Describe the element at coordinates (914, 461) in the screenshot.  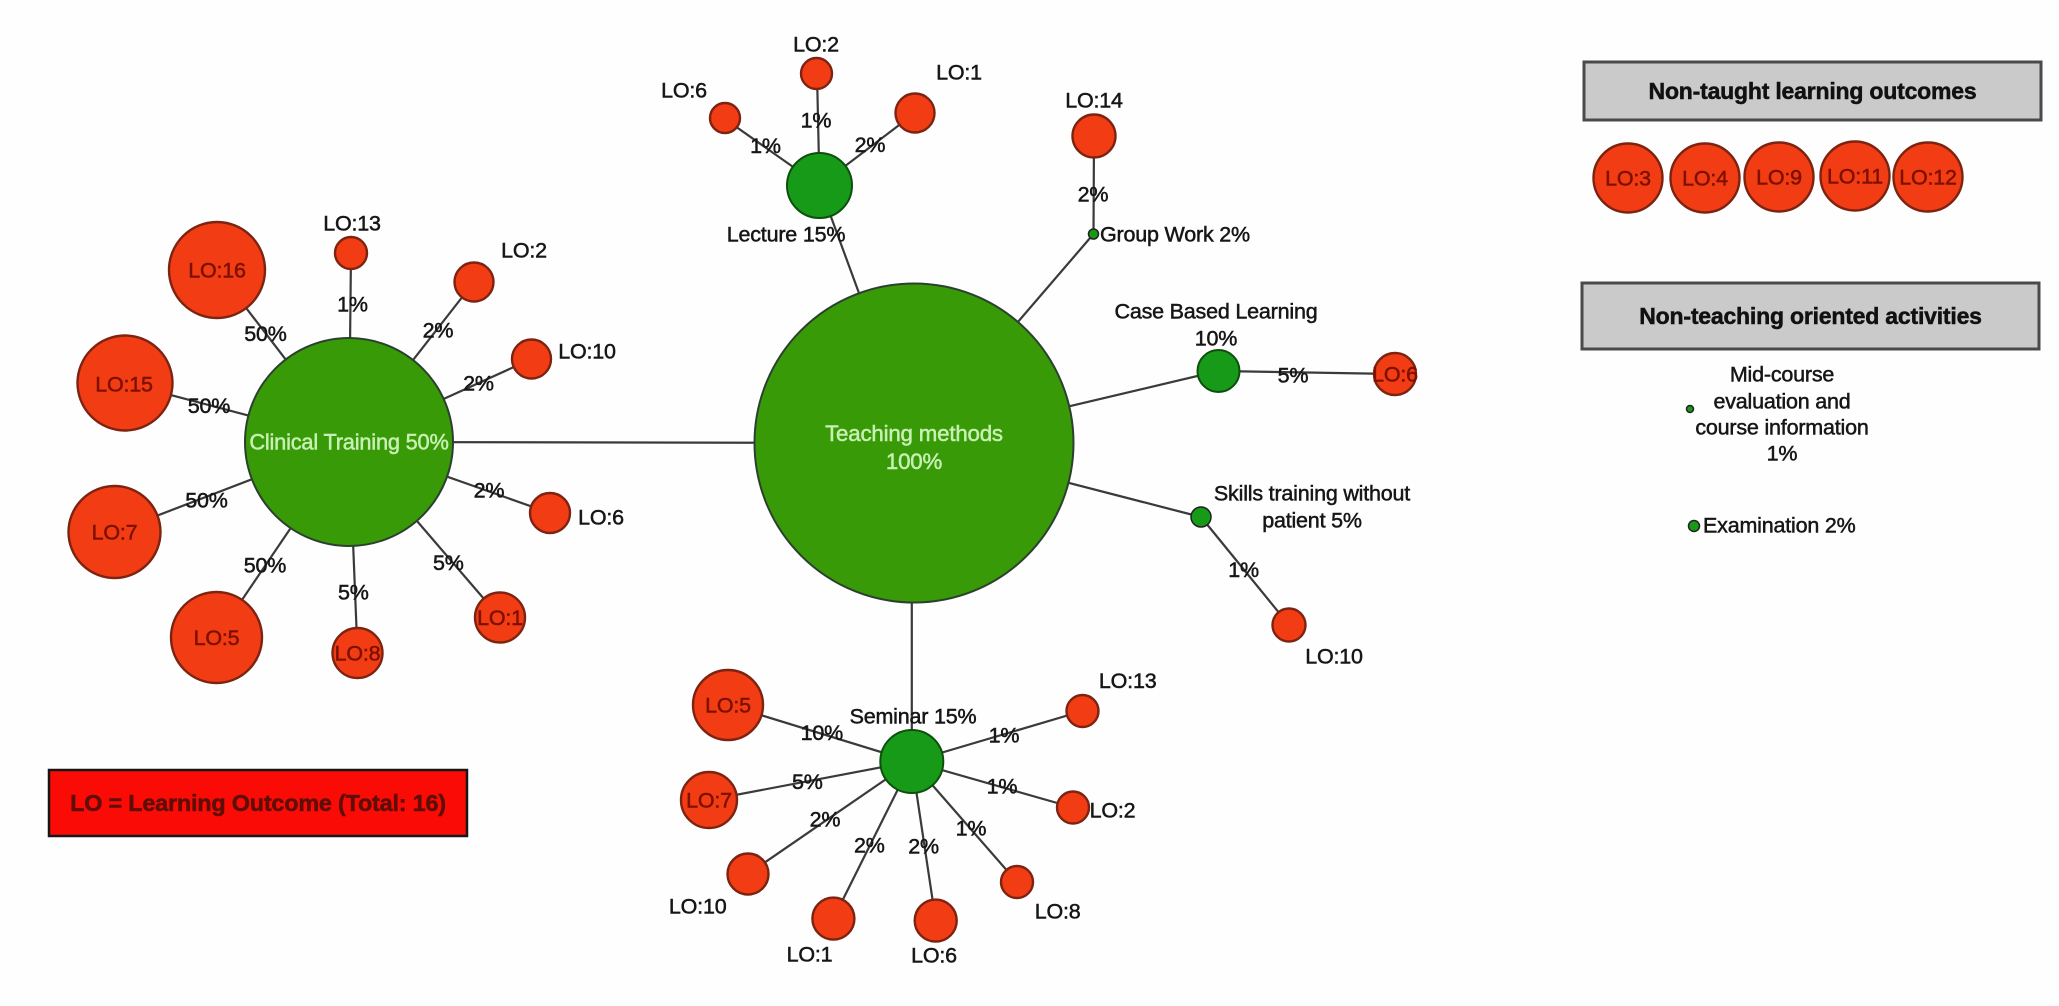
I see `svg-text: 100%` at that location.